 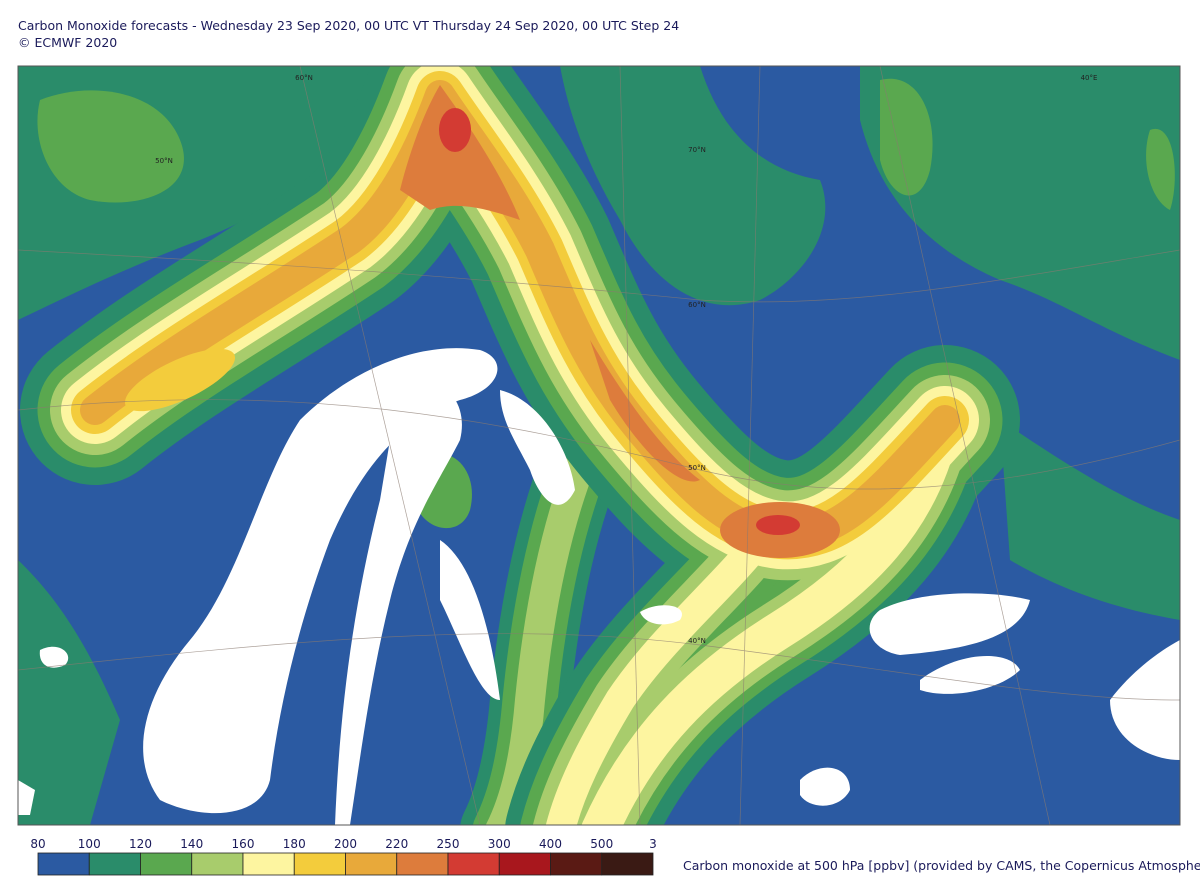 I want to click on graticule-label: 0°W, so click(x=773, y=61).